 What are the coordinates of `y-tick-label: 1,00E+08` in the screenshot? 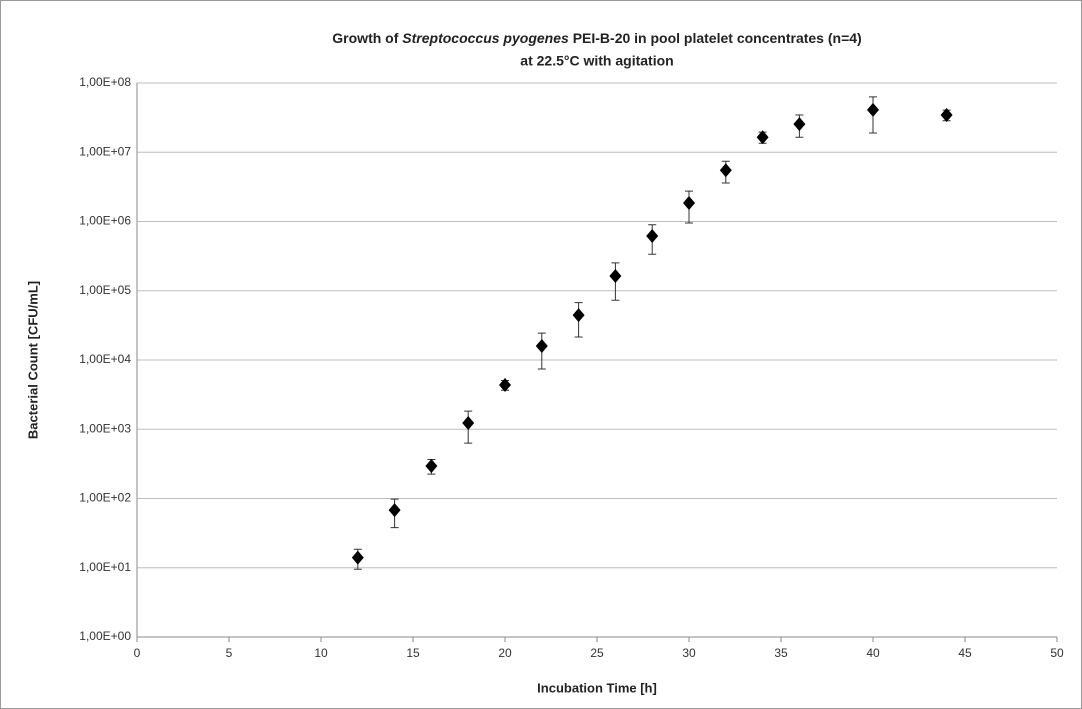 It's located at (105, 82).